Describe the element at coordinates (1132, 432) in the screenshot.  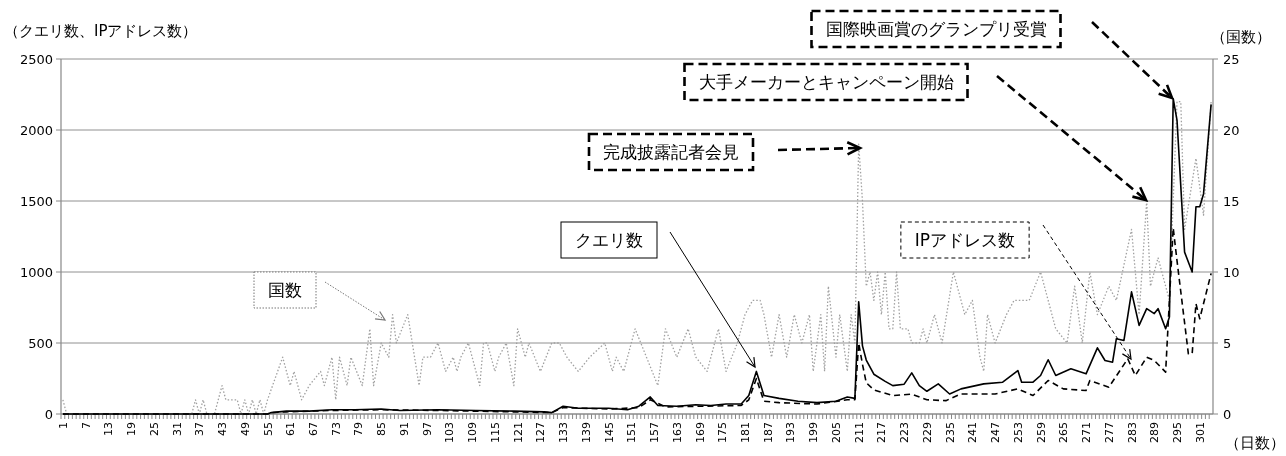
I see `x-tick-label: 283` at that location.